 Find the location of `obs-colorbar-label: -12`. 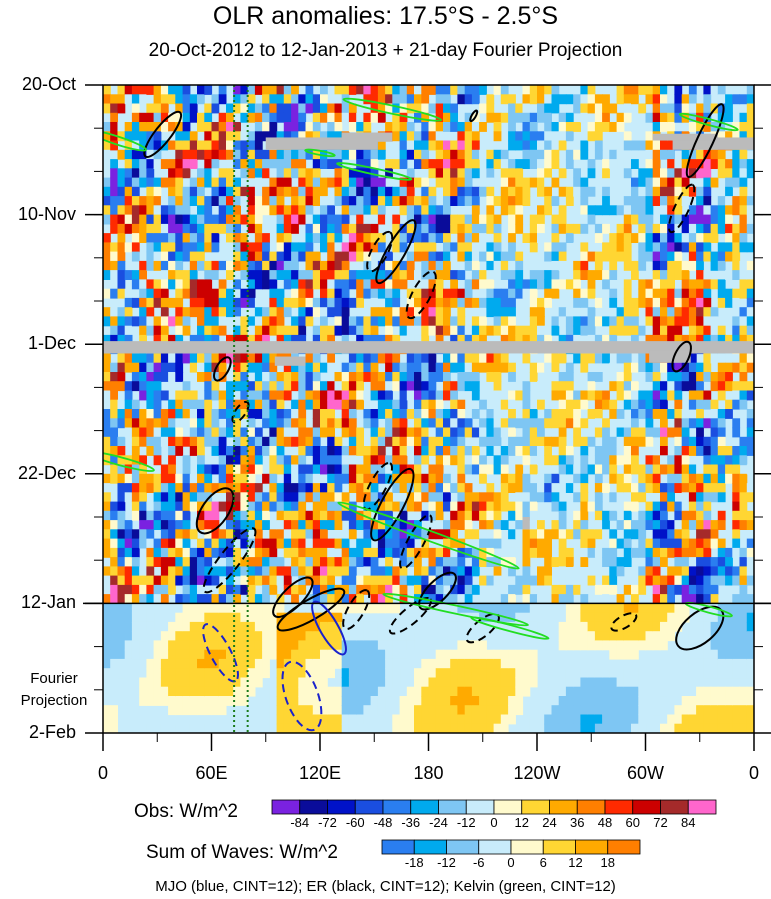

obs-colorbar-label: -12 is located at coordinates (466, 822).